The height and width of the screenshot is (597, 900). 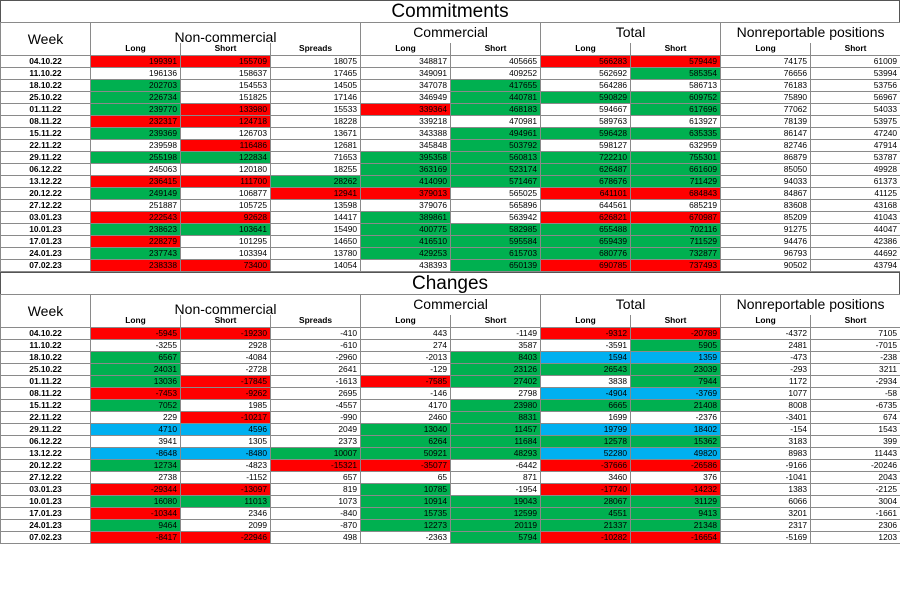 I want to click on value-cell: 48293, so click(x=496, y=453).